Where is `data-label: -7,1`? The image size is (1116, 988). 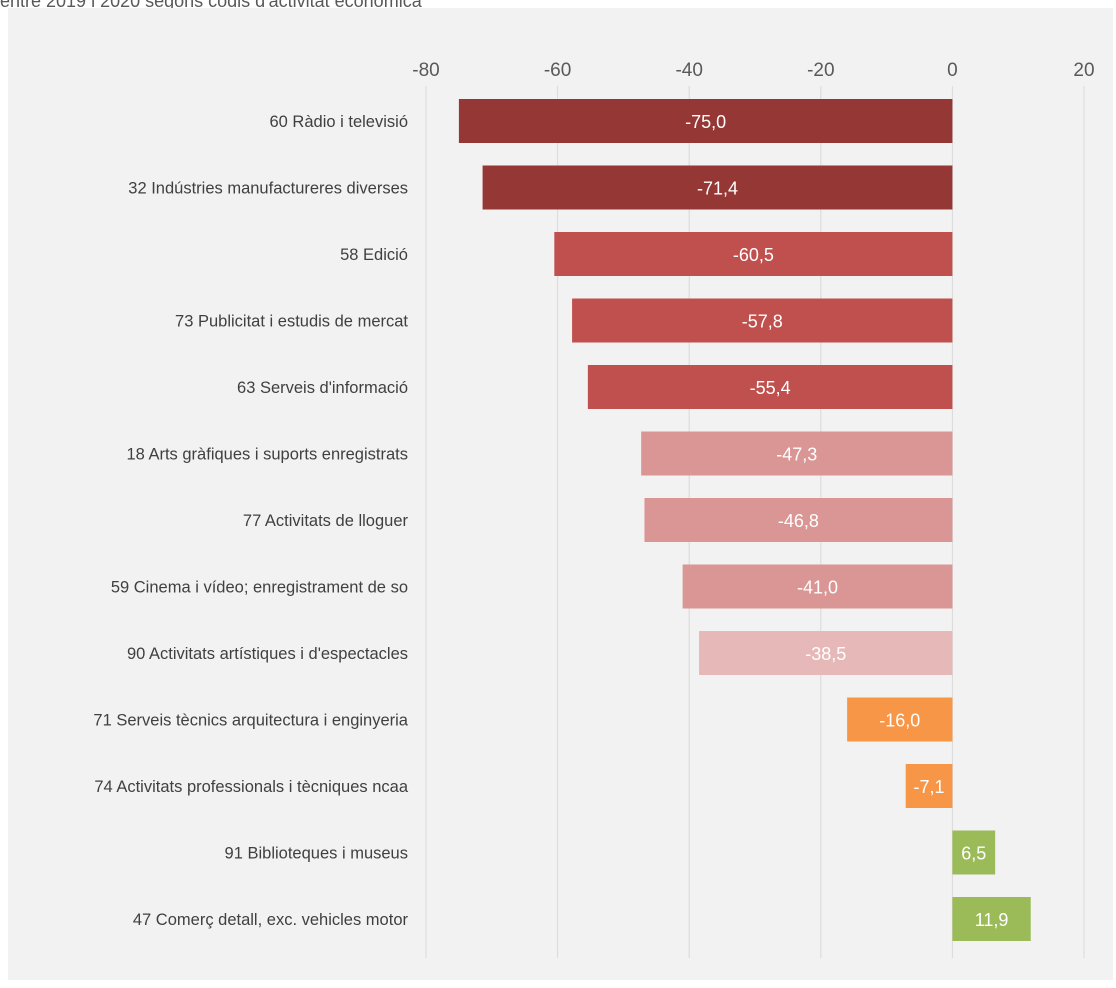 data-label: -7,1 is located at coordinates (929, 787).